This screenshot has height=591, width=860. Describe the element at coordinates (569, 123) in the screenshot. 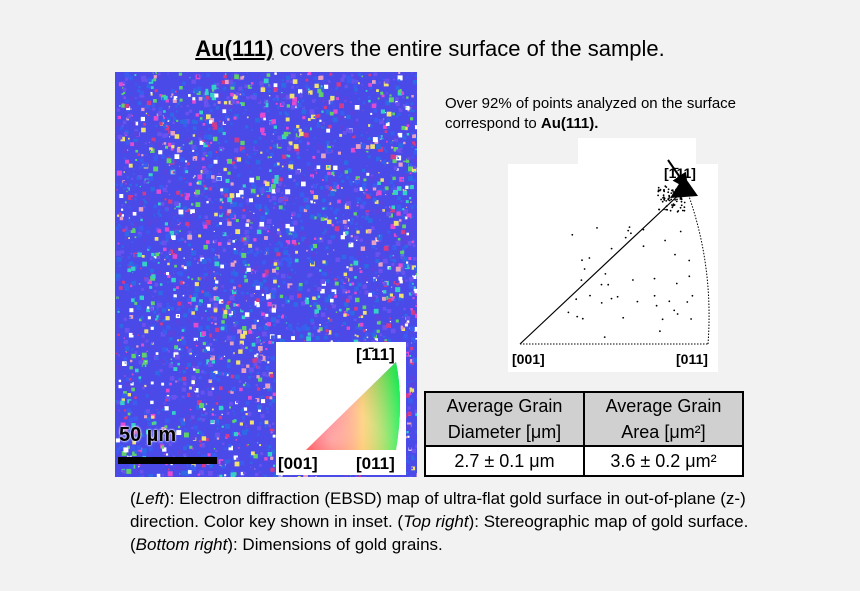

I see `note-bold: Au(111).` at that location.